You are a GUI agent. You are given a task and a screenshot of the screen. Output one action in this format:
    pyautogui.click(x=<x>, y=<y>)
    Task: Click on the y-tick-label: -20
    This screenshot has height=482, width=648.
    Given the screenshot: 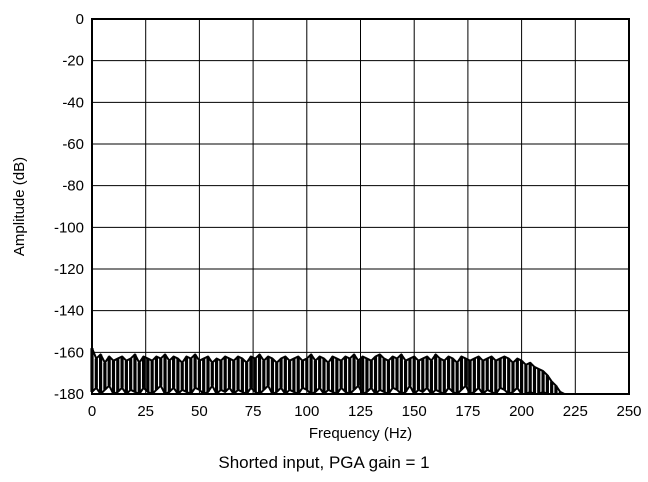 What is the action you would take?
    pyautogui.click(x=73, y=61)
    